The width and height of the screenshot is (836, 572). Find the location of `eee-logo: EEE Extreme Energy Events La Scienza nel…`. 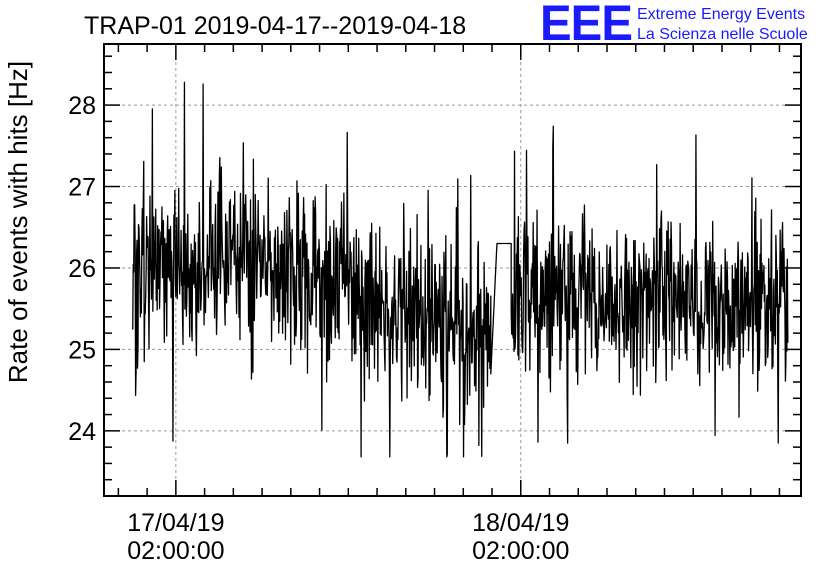

eee-logo: EEE Extreme Energy Events La Scienza nel… is located at coordinates (674, 25).